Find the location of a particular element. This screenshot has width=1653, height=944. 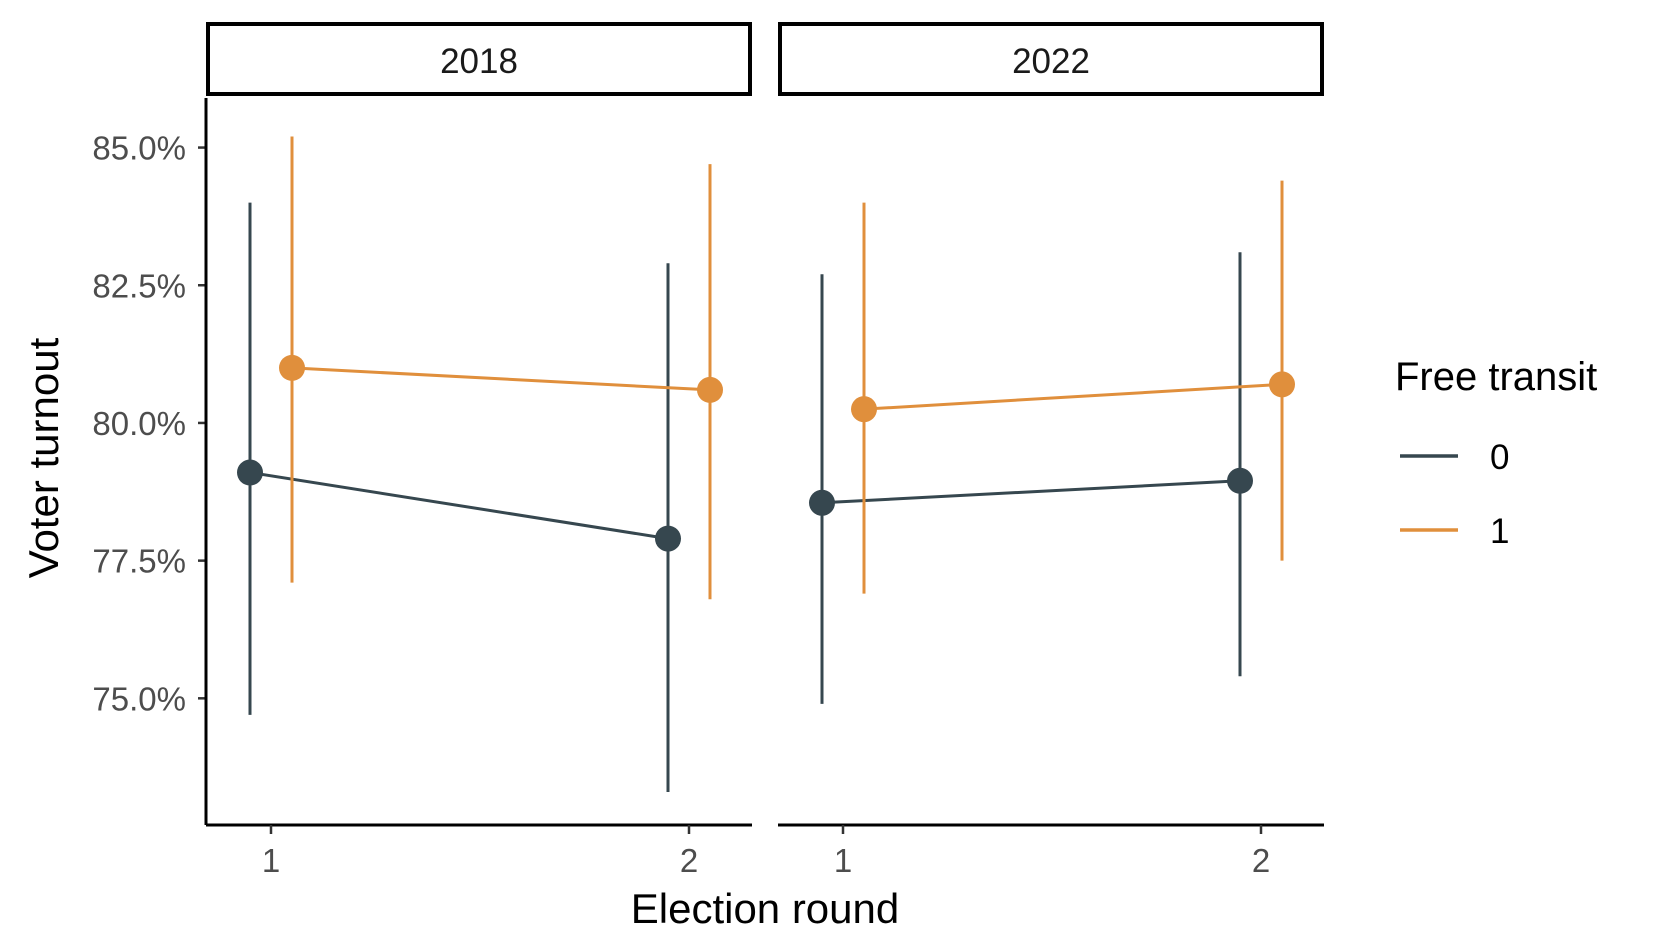

legend-title: Free transit is located at coordinates (1496, 377).